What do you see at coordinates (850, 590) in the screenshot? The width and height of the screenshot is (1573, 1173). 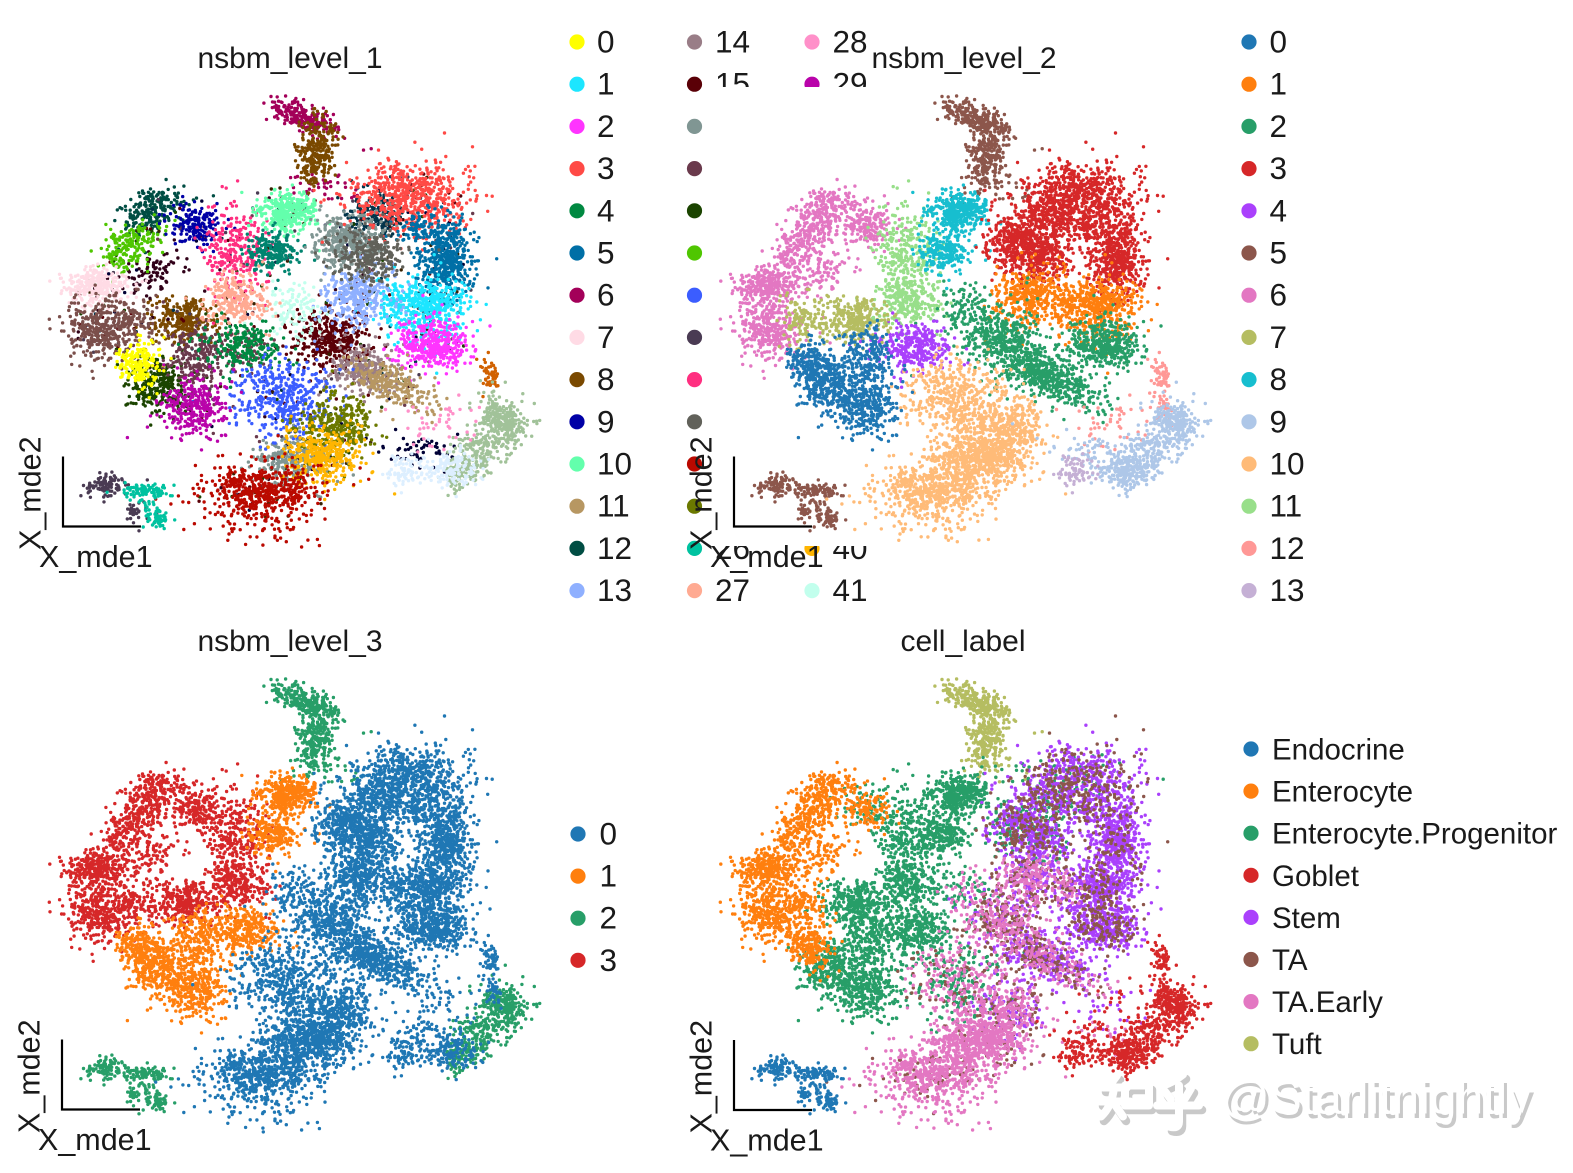 I see `svg-text: 41` at bounding box center [850, 590].